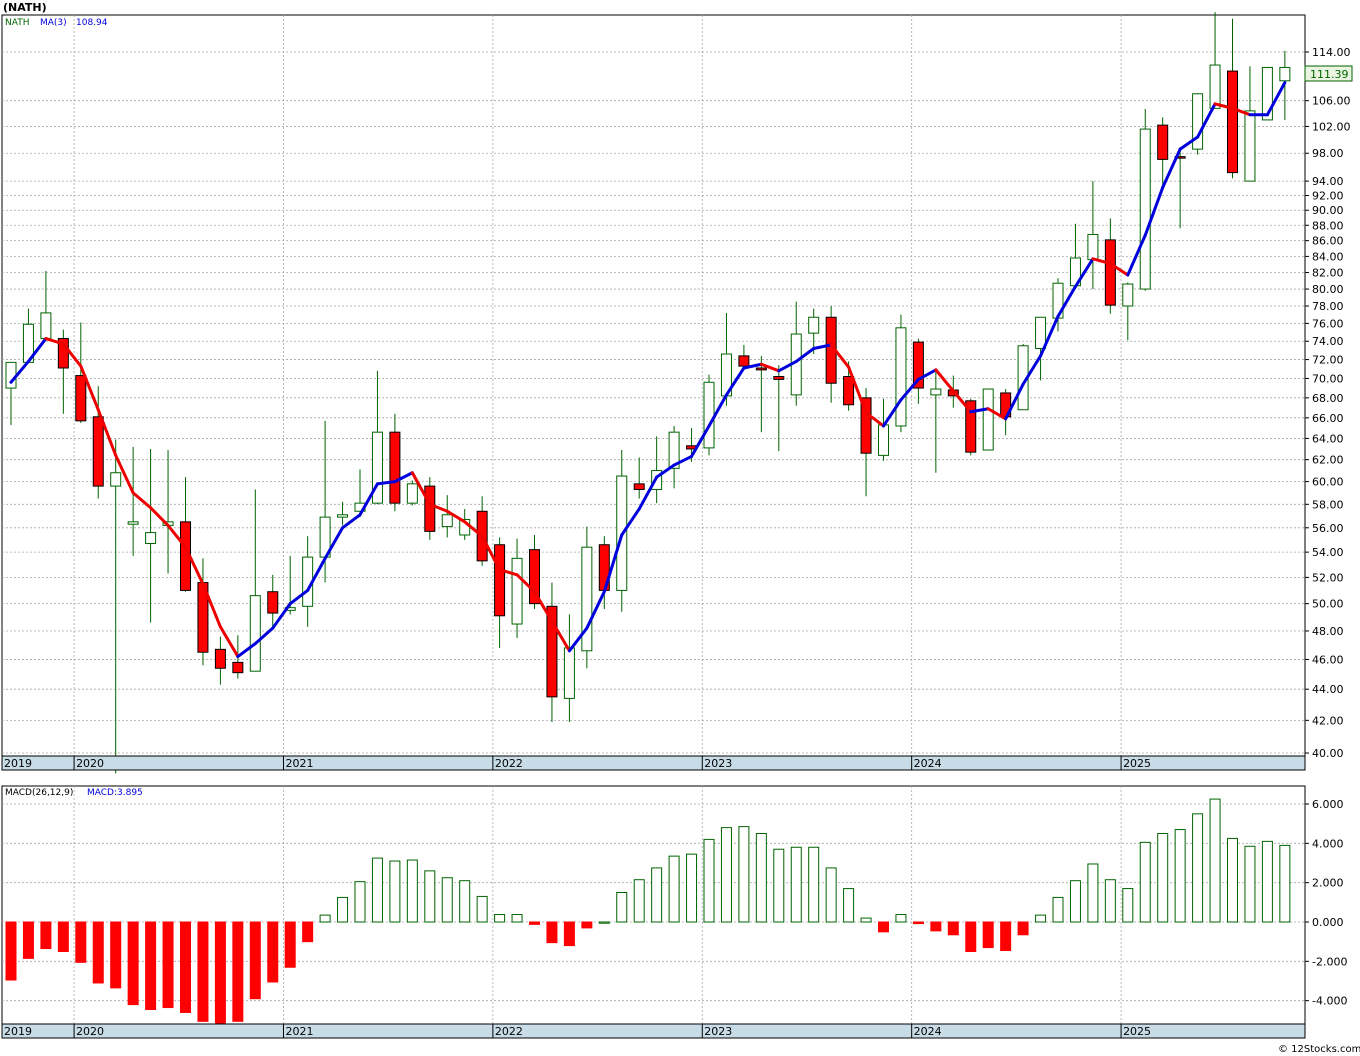  What do you see at coordinates (39, 793) in the screenshot?
I see `macd-label: MACD(26,12,9)` at bounding box center [39, 793].